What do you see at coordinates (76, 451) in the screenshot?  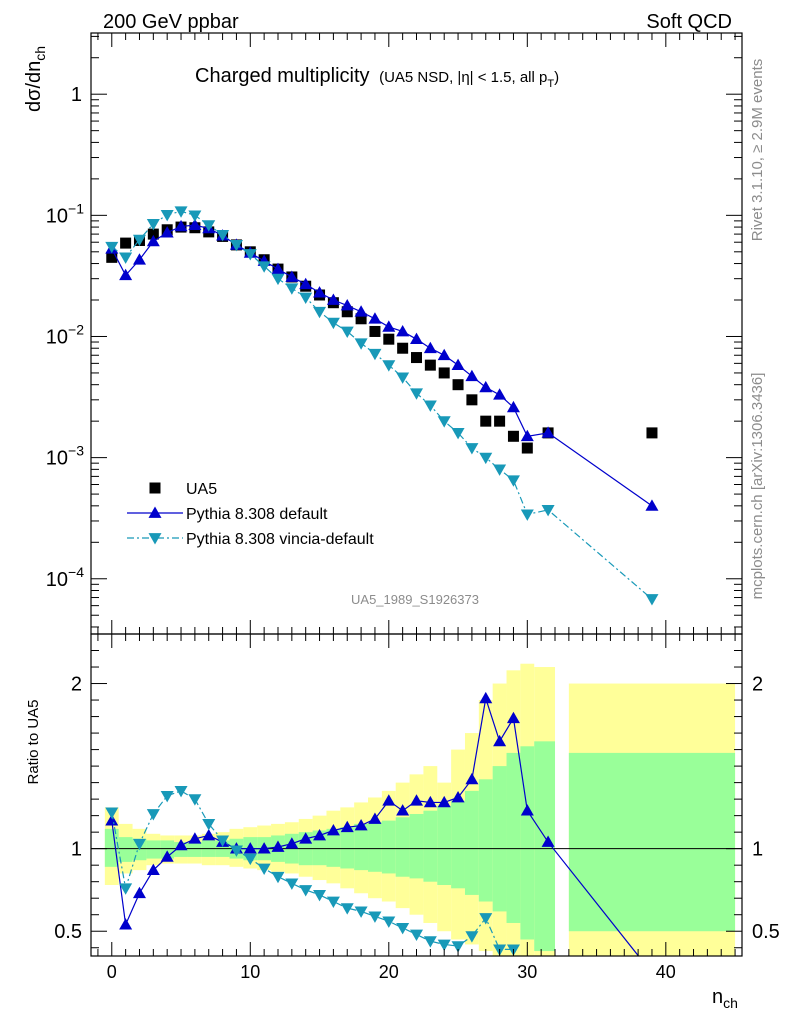 I see `y-main-tick-label-exp-3: −3` at bounding box center [76, 451].